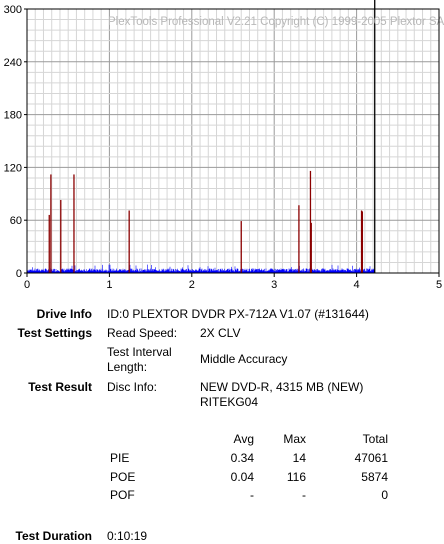 The image size is (444, 544). What do you see at coordinates (282, 387) in the screenshot?
I see `disc-info-line1: NEW DVD-R, 4315 MB (NEW)` at bounding box center [282, 387].